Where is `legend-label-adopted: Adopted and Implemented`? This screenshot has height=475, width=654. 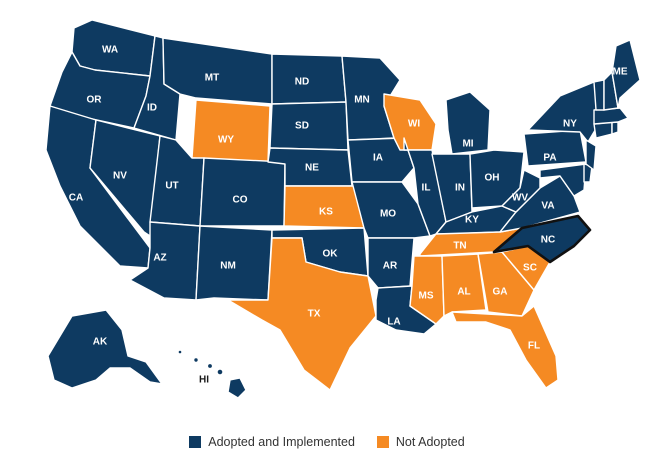 legend-label-adopted: Adopted and Implemented is located at coordinates (281, 442).